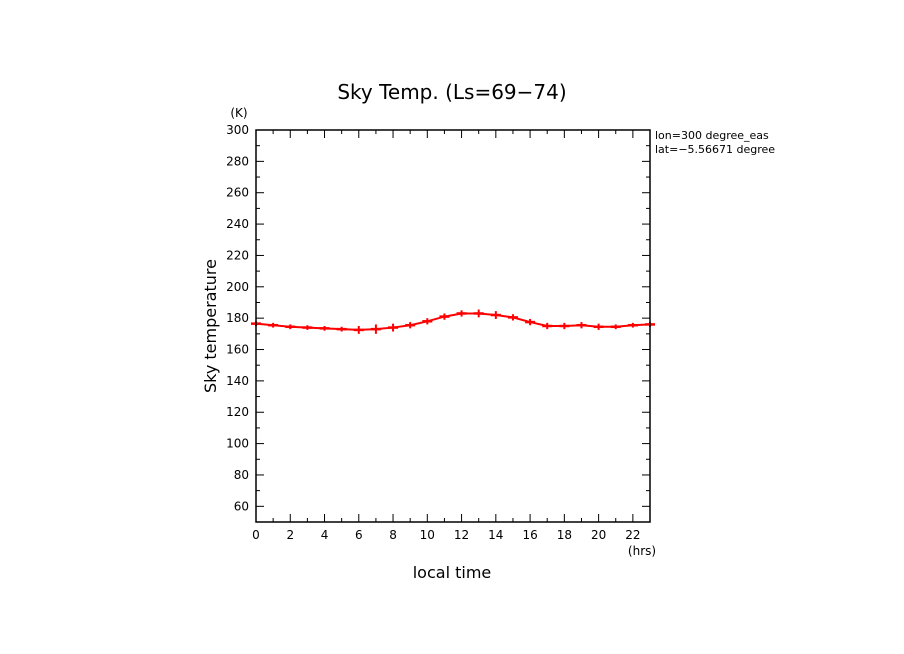 The image size is (904, 654). What do you see at coordinates (237, 287) in the screenshot?
I see `y-tick-label: 200` at bounding box center [237, 287].